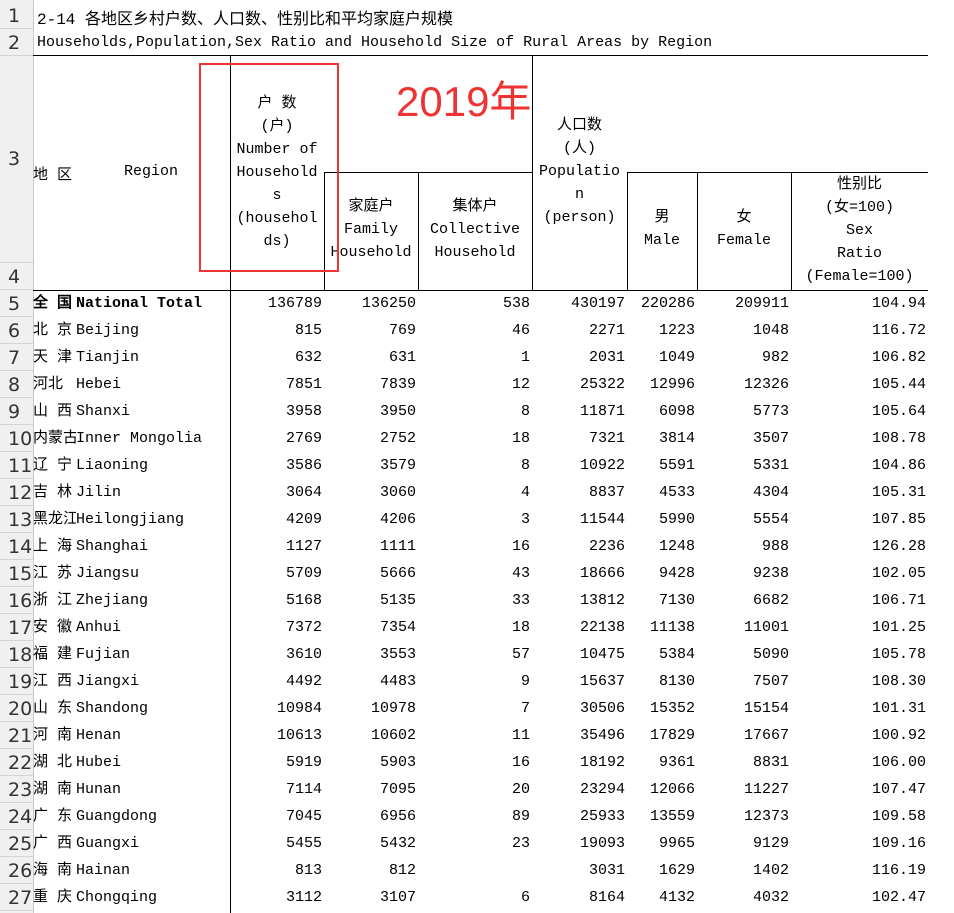  Describe the element at coordinates (474, 870) in the screenshot. I see `cell-collective` at that location.